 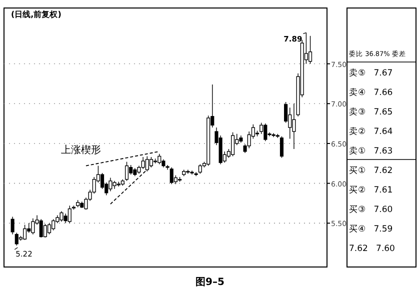 What do you see at coordinates (36, 14) in the screenshot?
I see `chart-title: (日线,前复权)` at bounding box center [36, 14].